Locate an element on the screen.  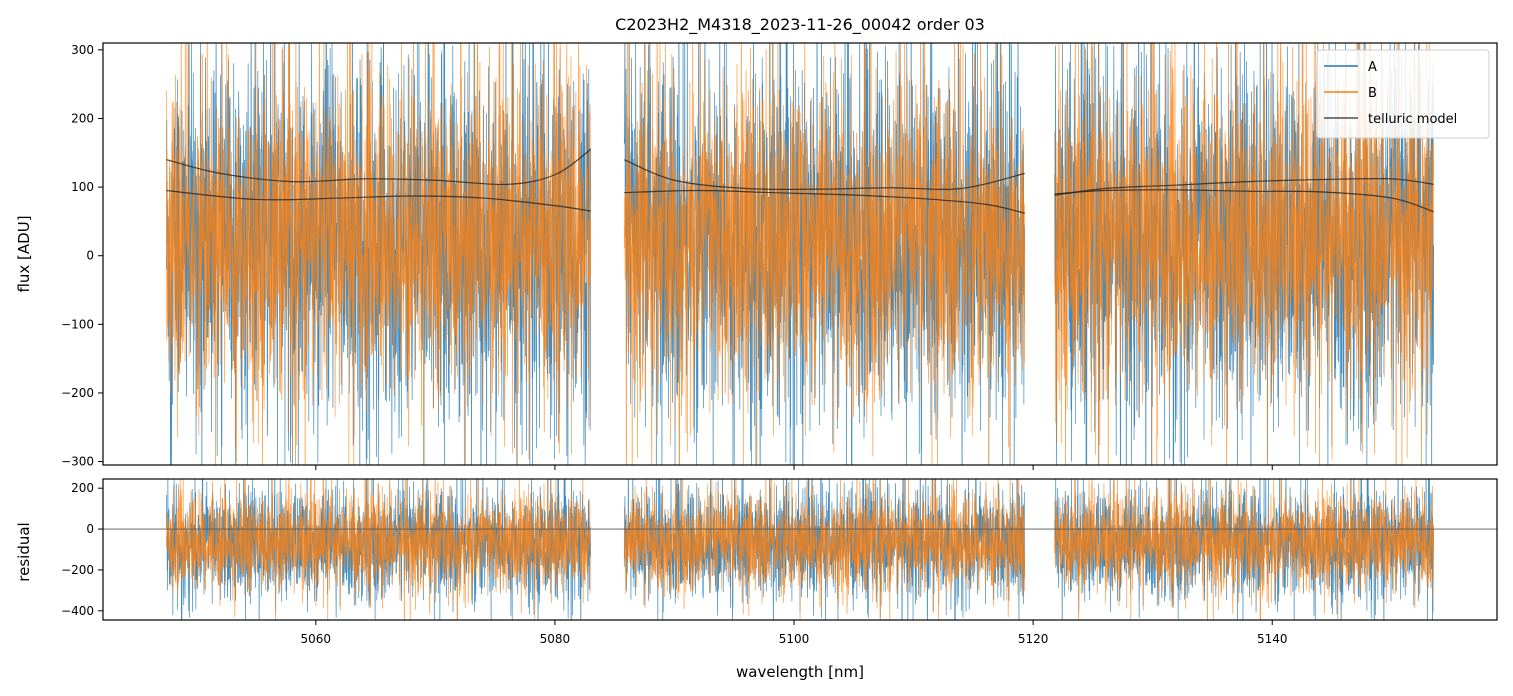
residual-ytick-label: 0 is located at coordinates (90, 529).